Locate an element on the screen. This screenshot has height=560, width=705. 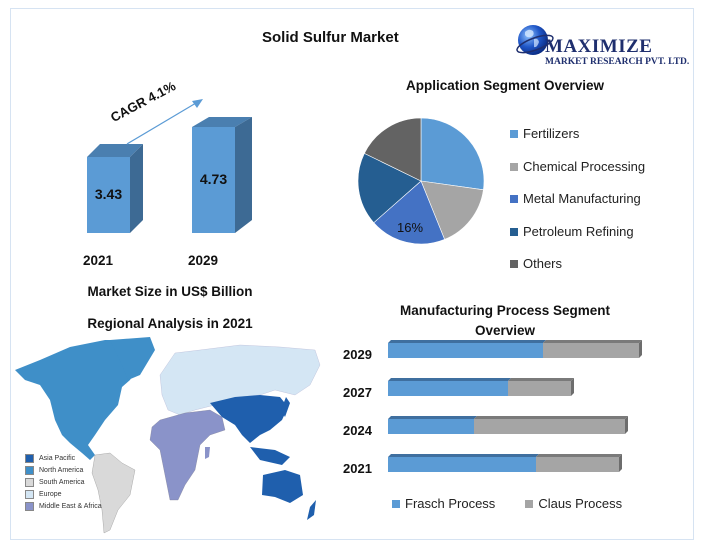
regional-title: Regional Analysis in 2021 is located at coordinates (170, 323).